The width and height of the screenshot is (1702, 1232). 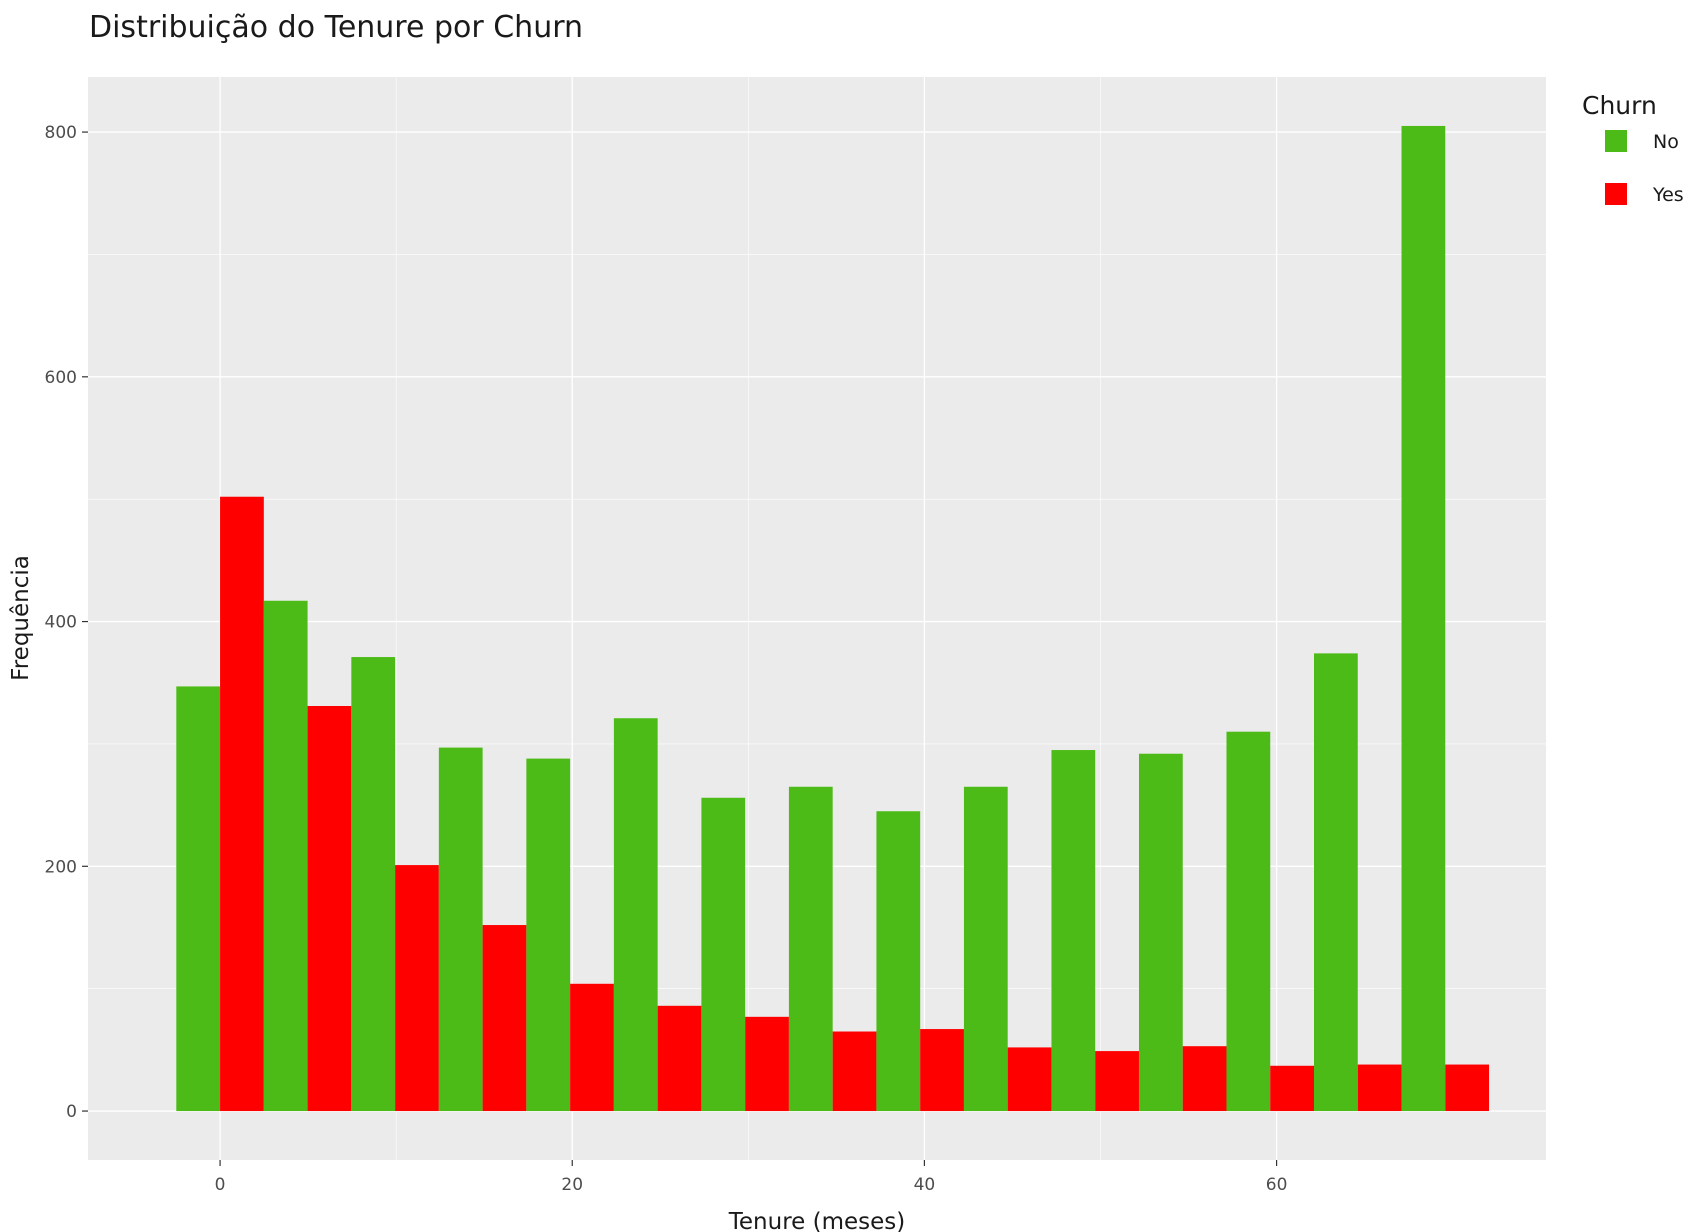 I want to click on x-tick-label: 40, so click(x=925, y=1185).